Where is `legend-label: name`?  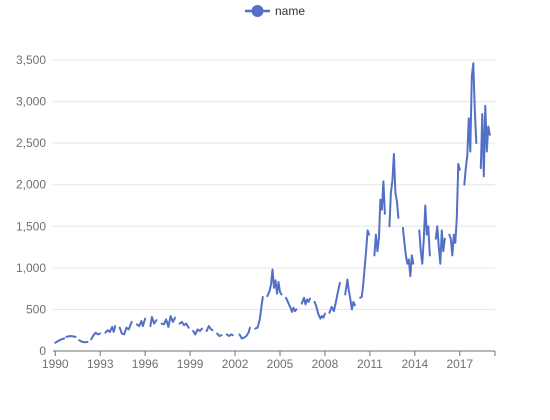
legend-label: name is located at coordinates (290, 11).